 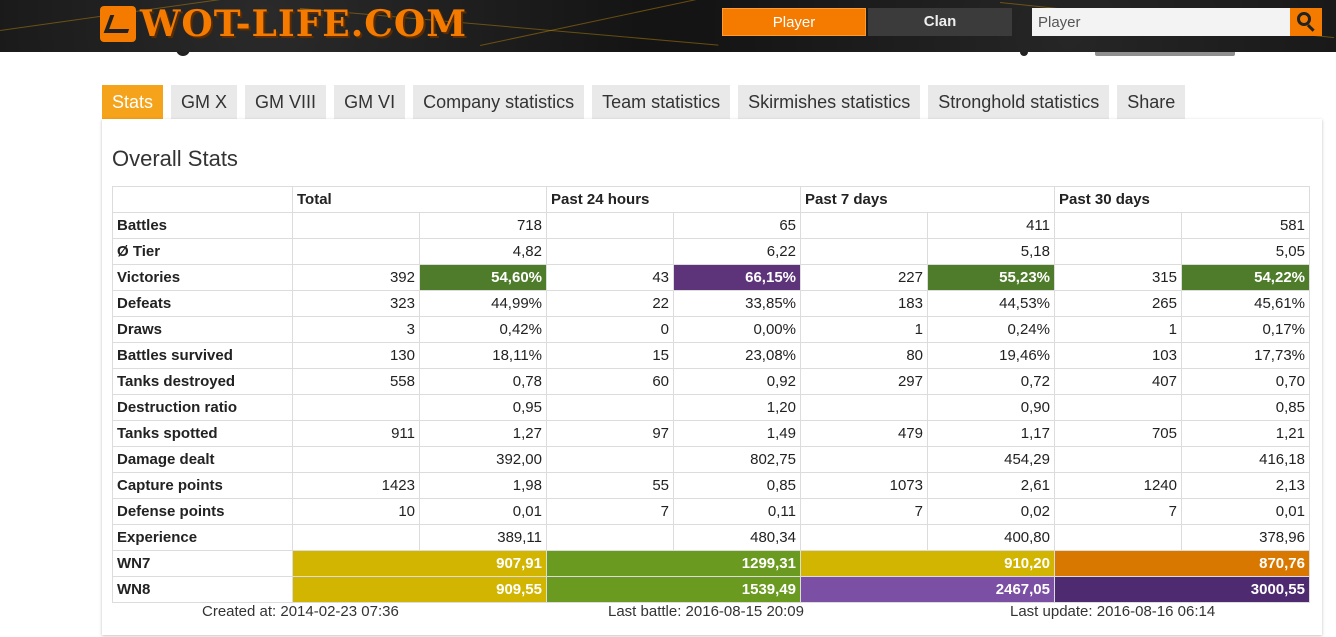 What do you see at coordinates (991, 251) in the screenshot?
I see `value-cell: 5,18` at bounding box center [991, 251].